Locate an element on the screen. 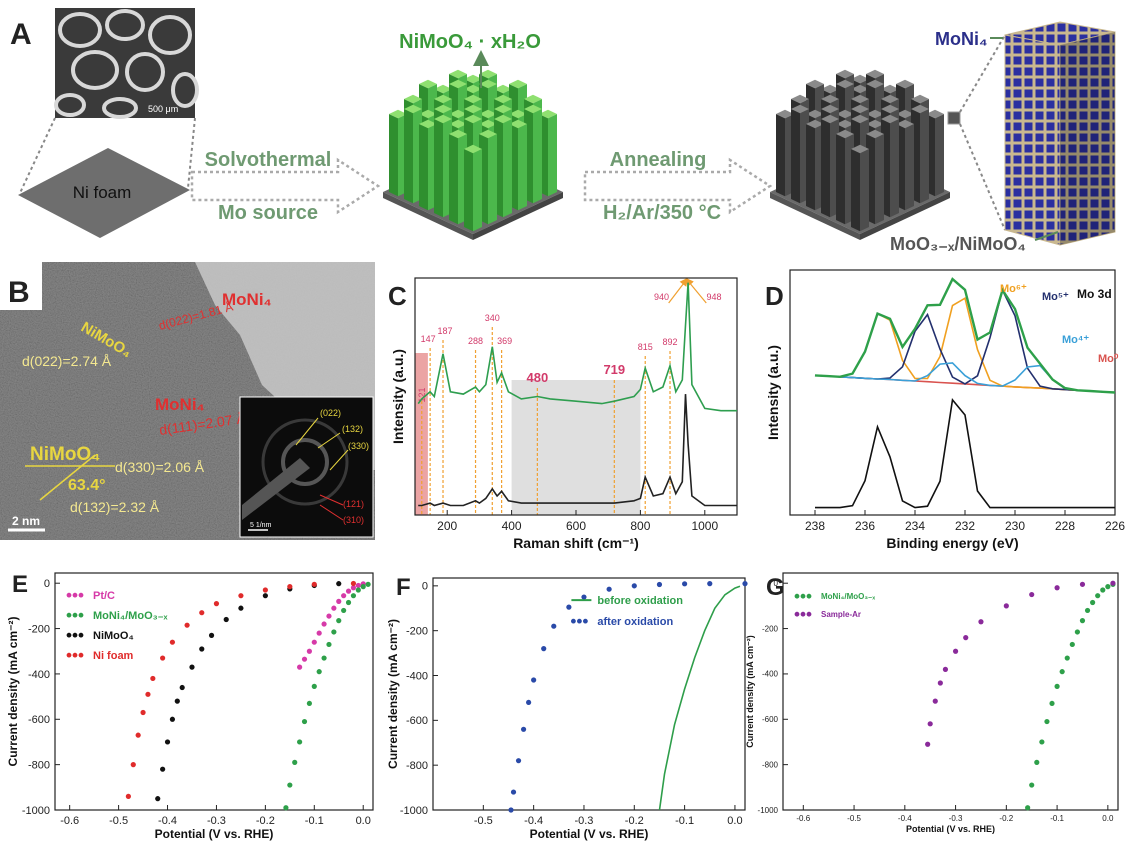 This screenshot has width=1129, height=848. panel-label: A is located at coordinates (21, 34).